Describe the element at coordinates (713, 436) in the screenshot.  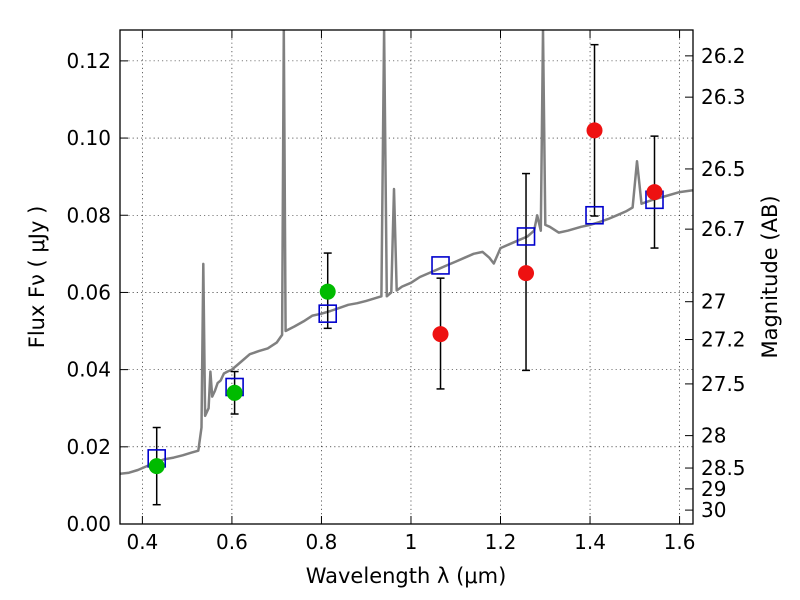
I see `y2-tick-label: 28` at that location.